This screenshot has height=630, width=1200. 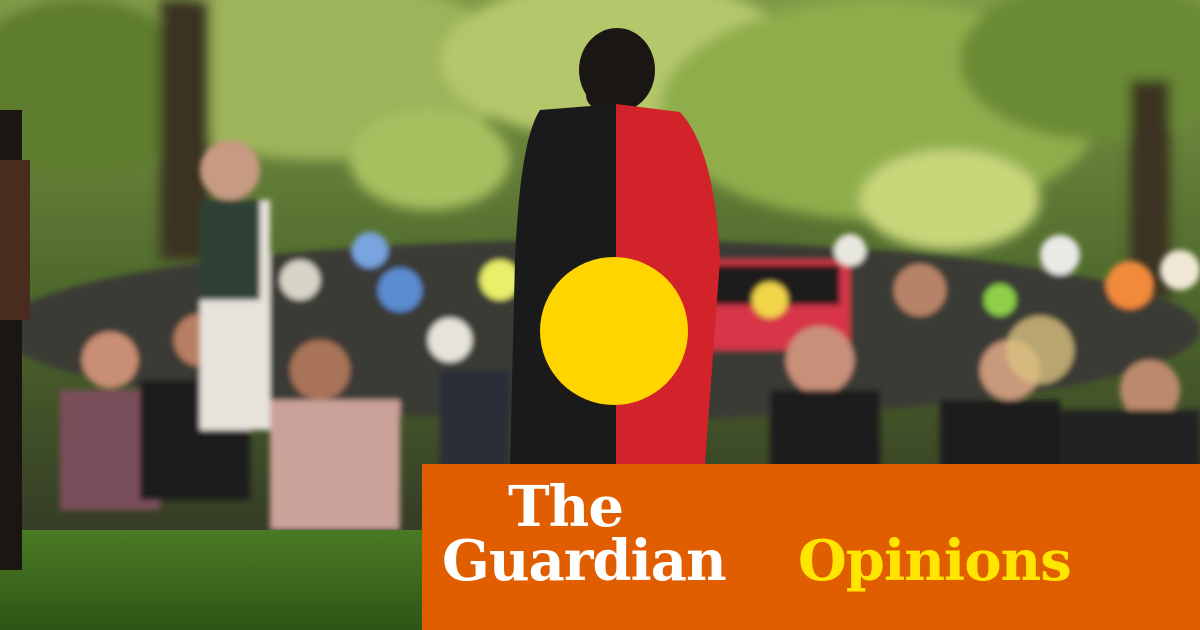 What do you see at coordinates (935, 561) in the screenshot?
I see `section-opinions: Opinions` at bounding box center [935, 561].